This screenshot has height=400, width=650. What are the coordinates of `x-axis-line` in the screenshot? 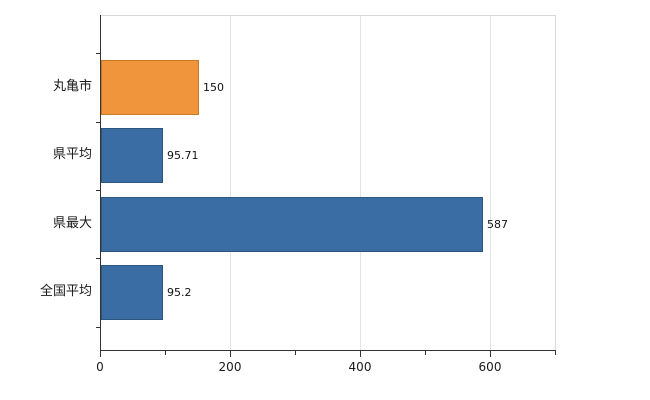 It's located at (328, 350).